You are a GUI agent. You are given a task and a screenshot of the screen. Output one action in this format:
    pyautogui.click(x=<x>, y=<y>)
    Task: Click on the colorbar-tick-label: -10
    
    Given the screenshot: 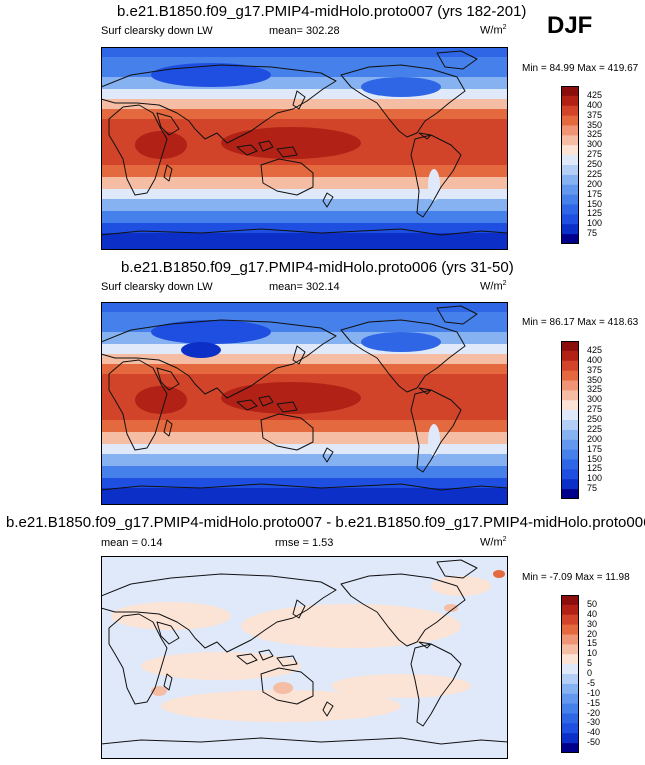 What is the action you would take?
    pyautogui.click(x=594, y=692)
    